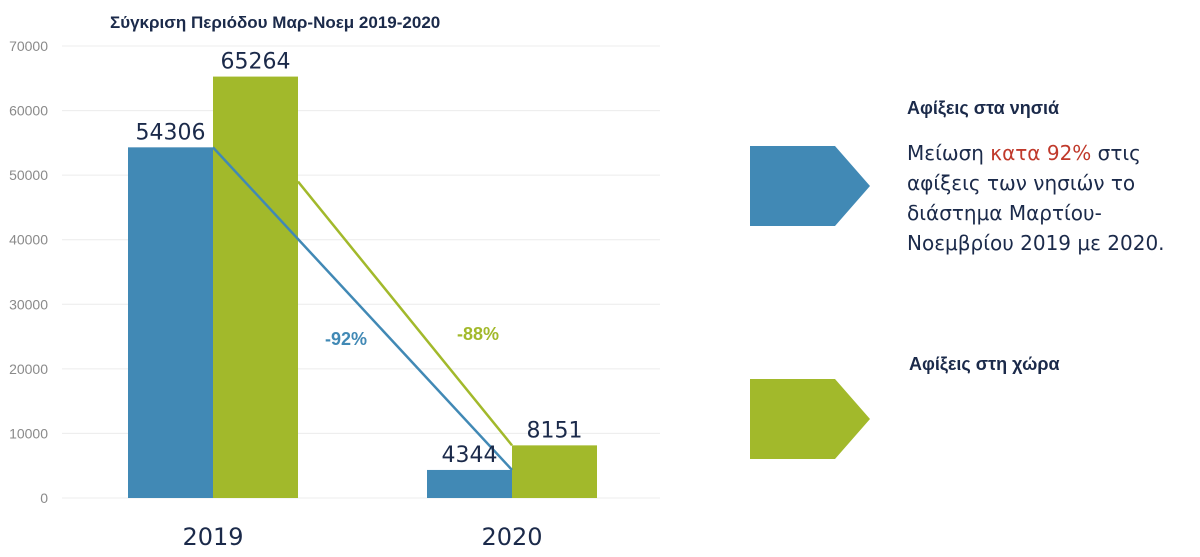 The height and width of the screenshot is (557, 1200). I want to click on y-axis-ticks: 0 10000 20000 30000 40000 50000 60000 70000, so click(28, 272).